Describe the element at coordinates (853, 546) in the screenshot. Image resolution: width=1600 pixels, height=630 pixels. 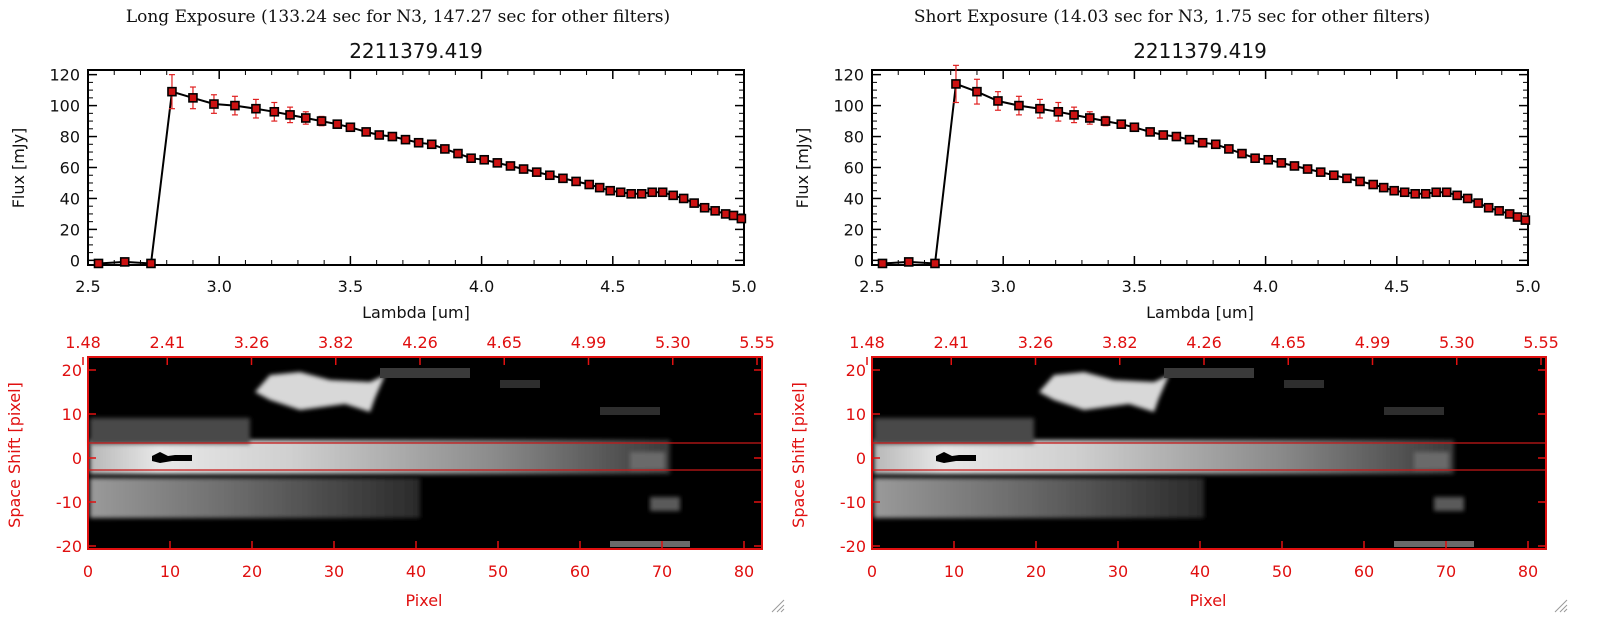
I see `space-shift-tick-label: -20` at that location.